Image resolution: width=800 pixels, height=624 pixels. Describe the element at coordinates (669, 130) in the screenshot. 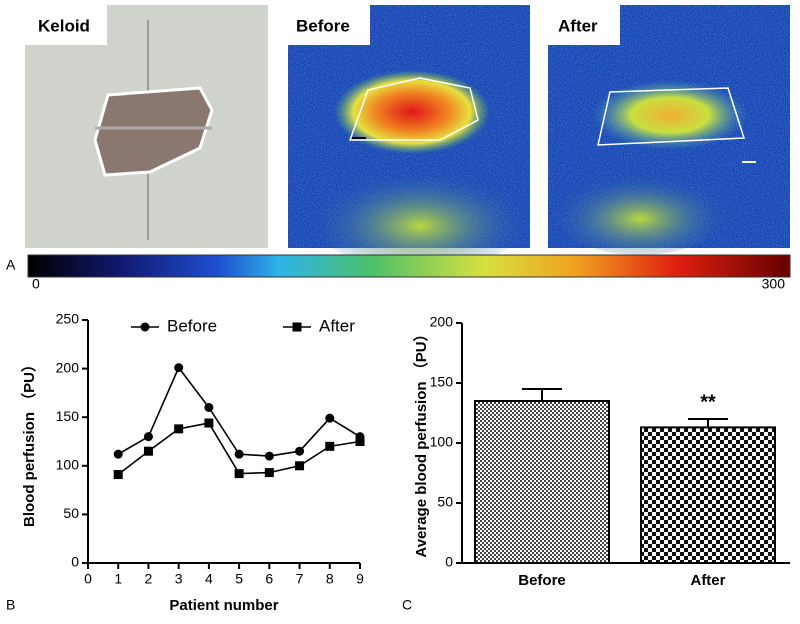

I see `after-image: After` at that location.